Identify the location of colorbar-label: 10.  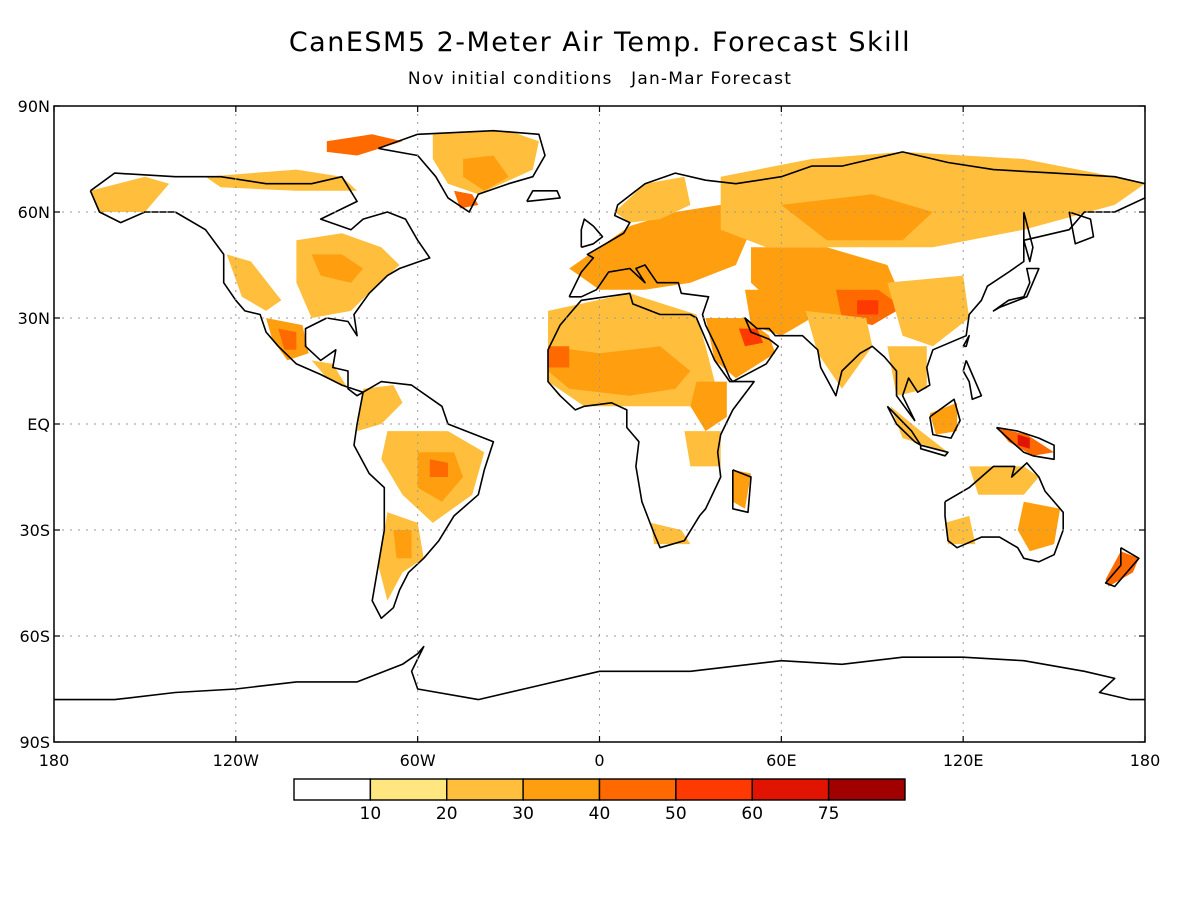
(371, 814).